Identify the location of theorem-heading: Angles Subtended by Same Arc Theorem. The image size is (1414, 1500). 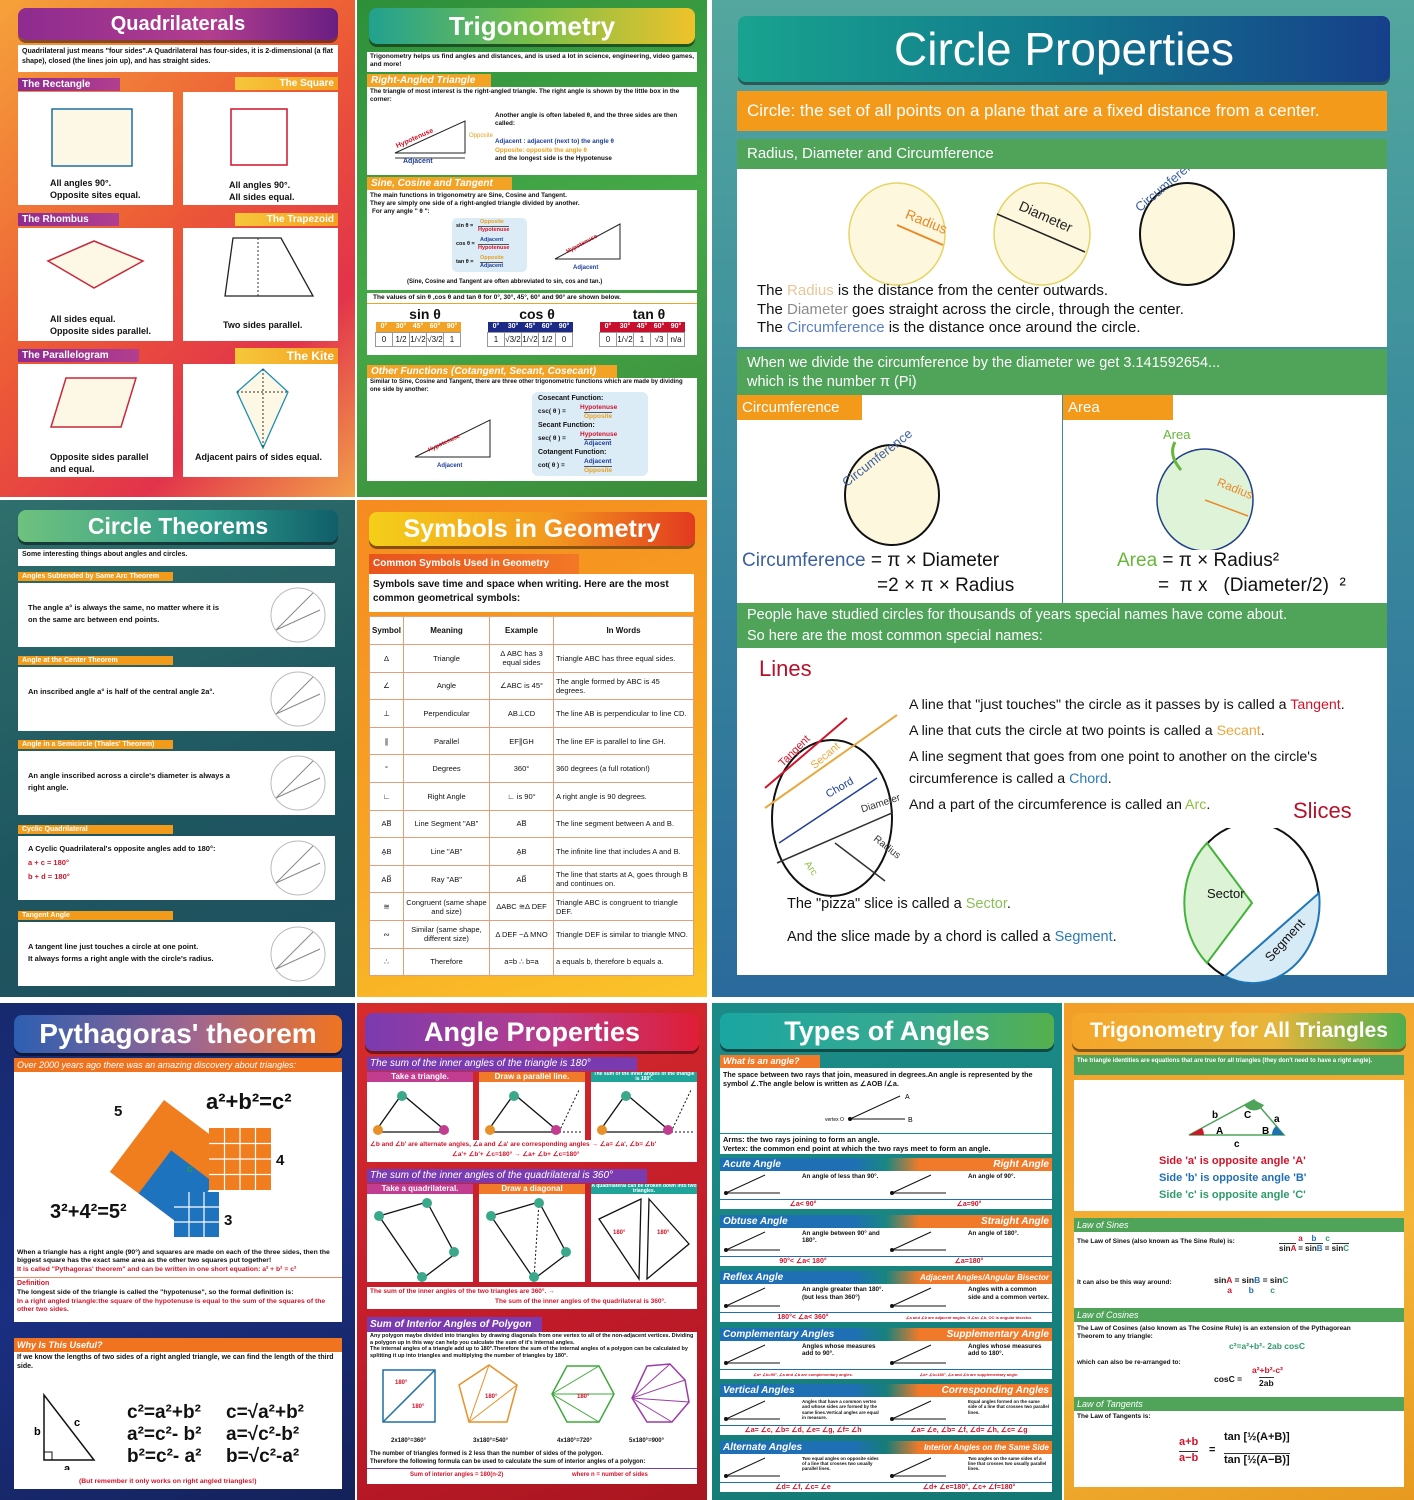
(95, 576).